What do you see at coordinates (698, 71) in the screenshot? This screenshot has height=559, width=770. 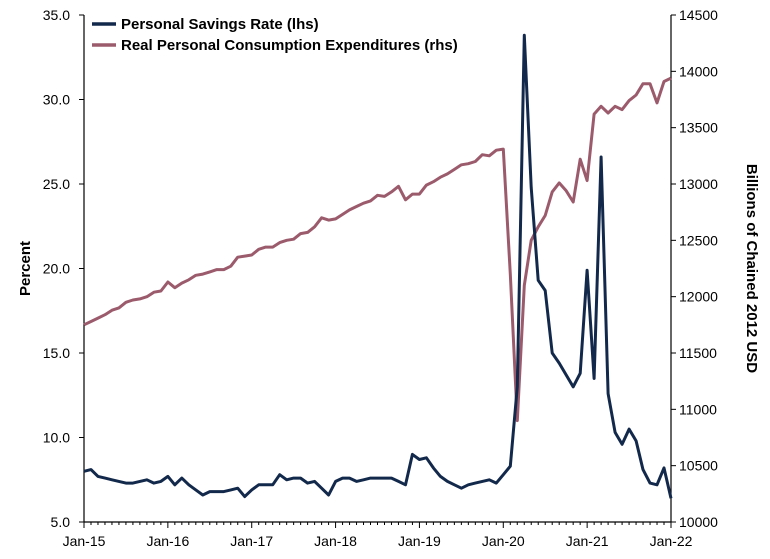 I see `y-right-tick-label: 14000` at bounding box center [698, 71].